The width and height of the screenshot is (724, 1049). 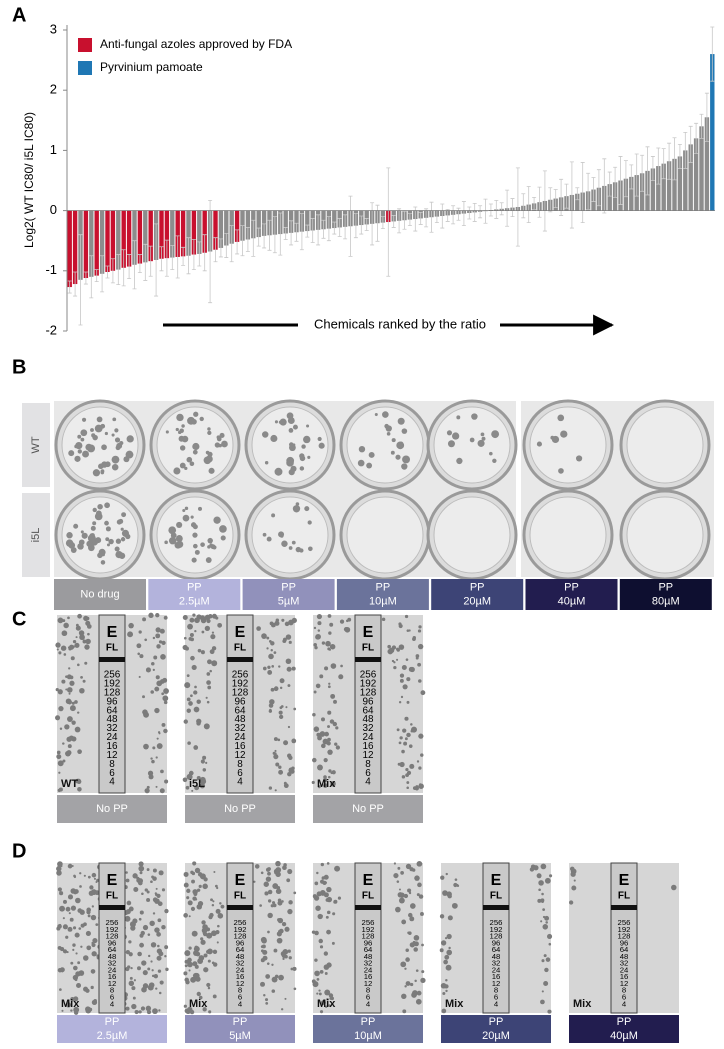 I want to click on condition-box, so click(x=240, y=809).